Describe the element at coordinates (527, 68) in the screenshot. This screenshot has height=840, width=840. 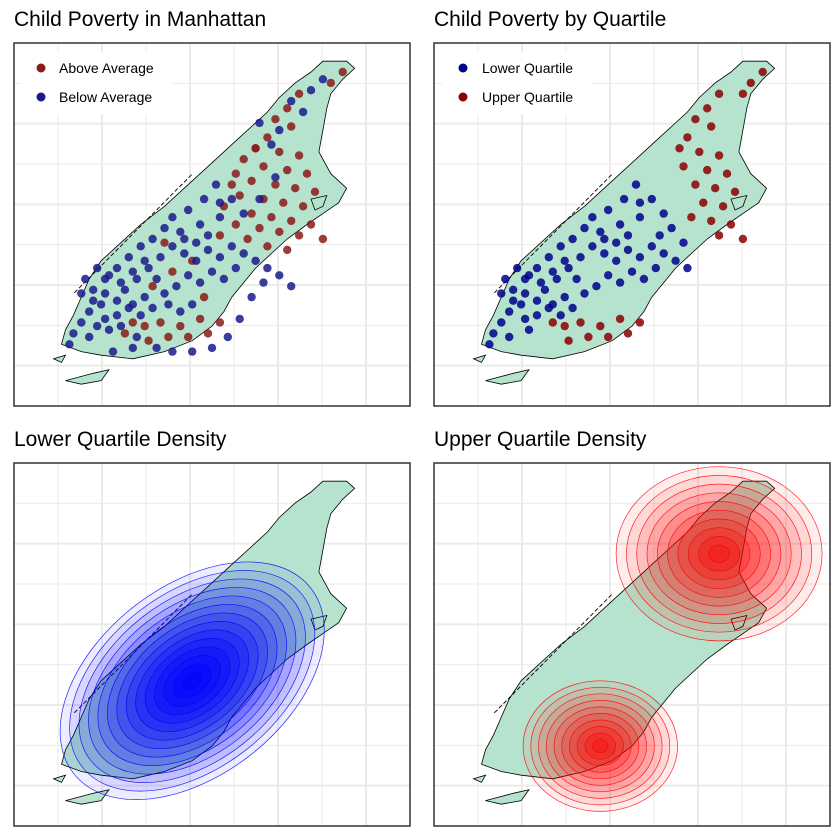
I see `legend-label-lower-quartile: Lower Quartile` at that location.